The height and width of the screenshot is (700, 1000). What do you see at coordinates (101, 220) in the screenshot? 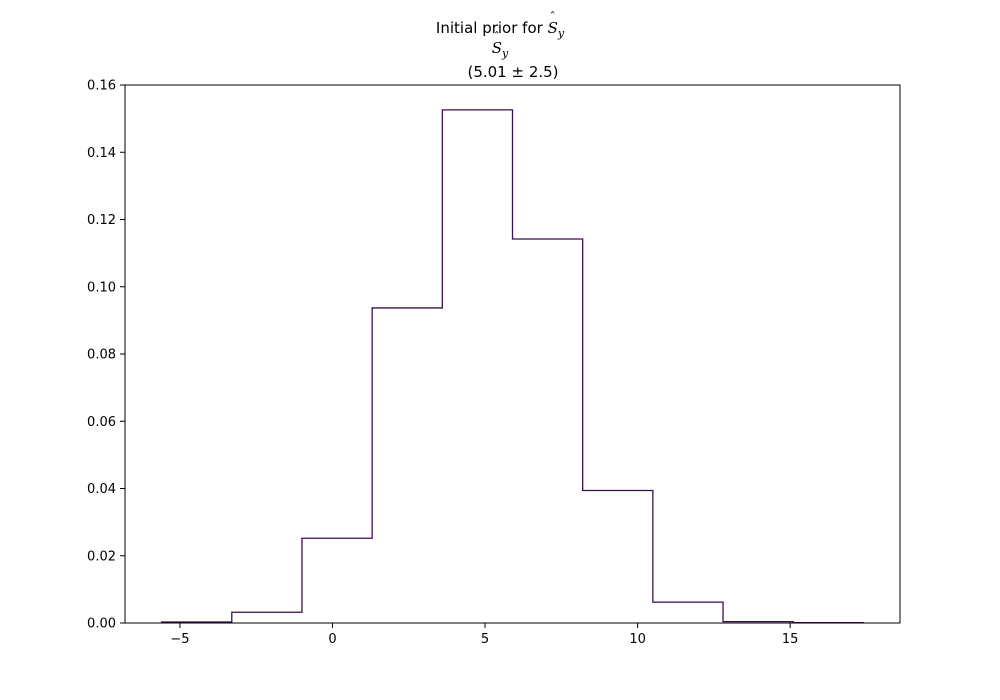
I see `y-tick-label: 0.12` at bounding box center [101, 220].